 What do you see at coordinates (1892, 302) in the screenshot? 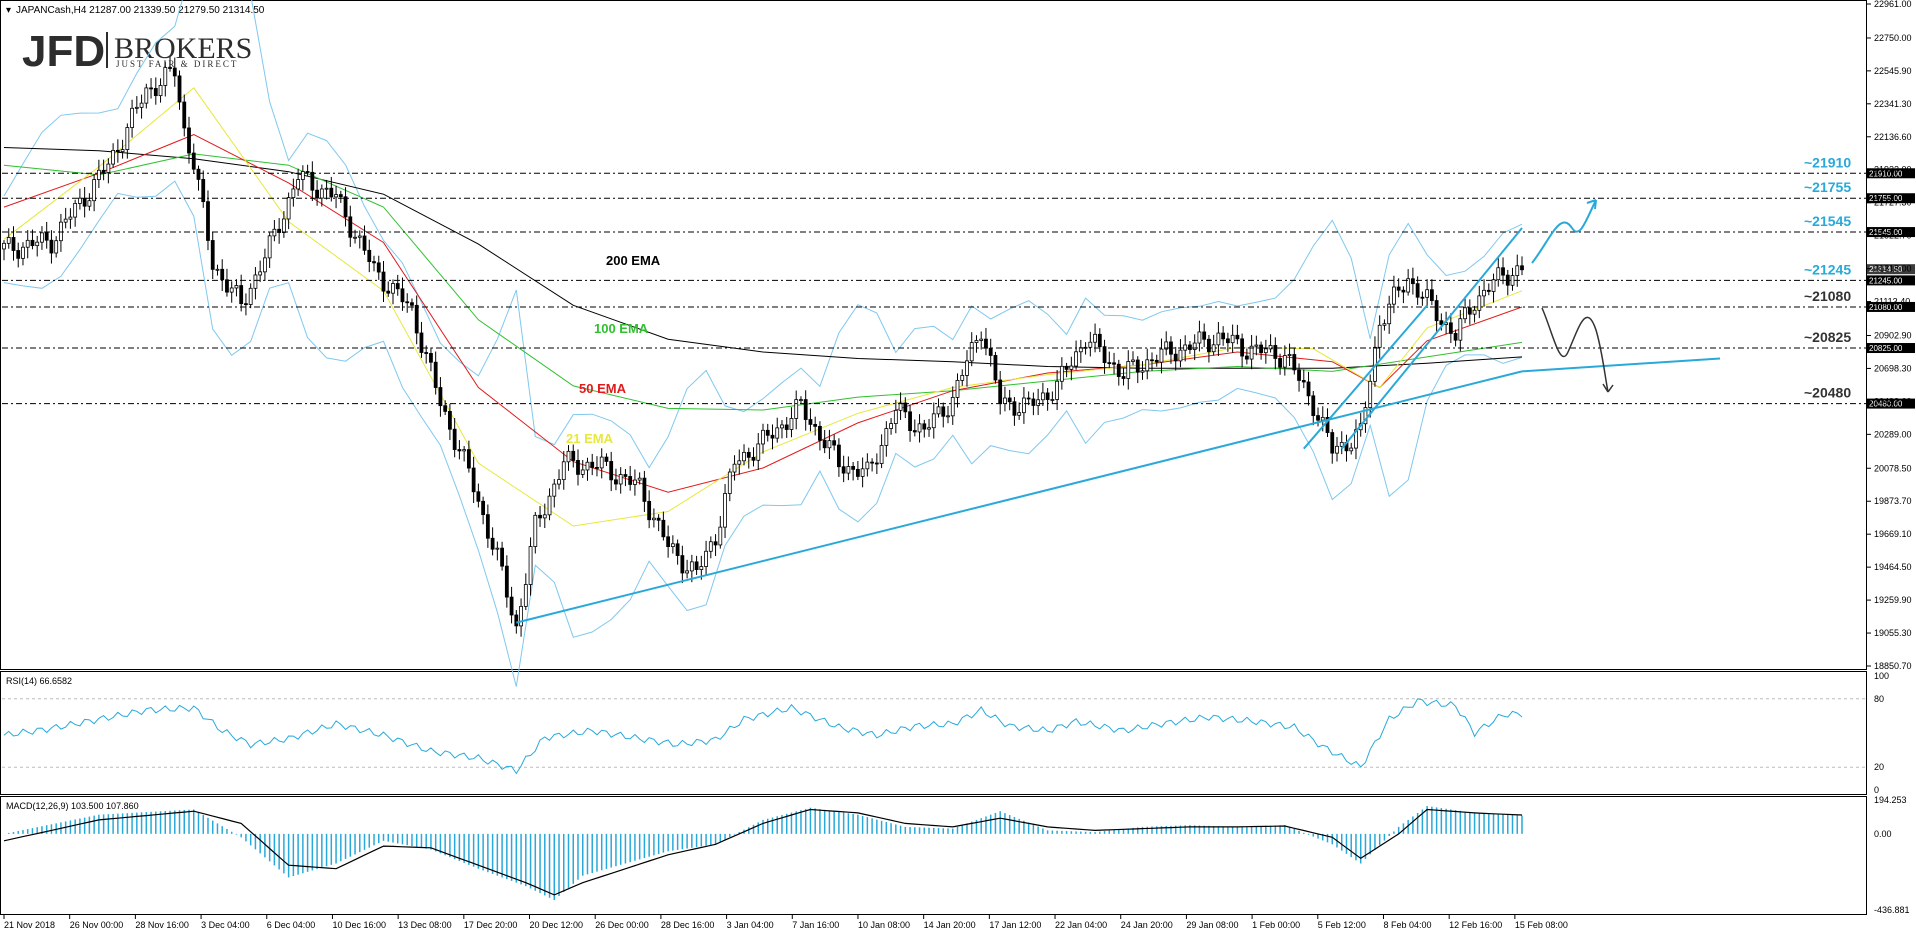
I see `price-axis-label: 21113.40` at bounding box center [1892, 302].